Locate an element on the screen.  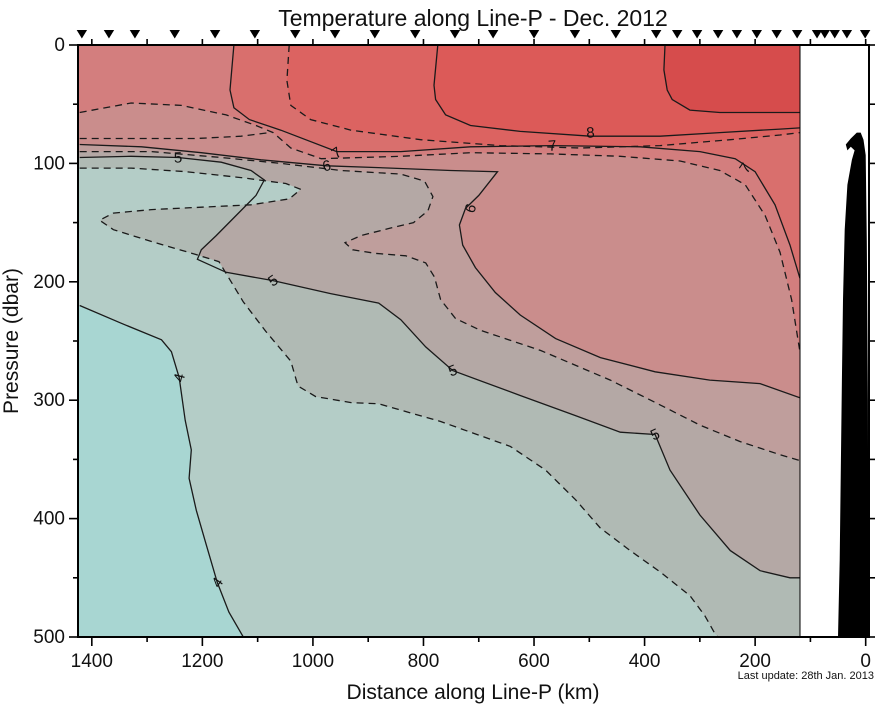
x-tick-label: 1000 is located at coordinates (313, 661).